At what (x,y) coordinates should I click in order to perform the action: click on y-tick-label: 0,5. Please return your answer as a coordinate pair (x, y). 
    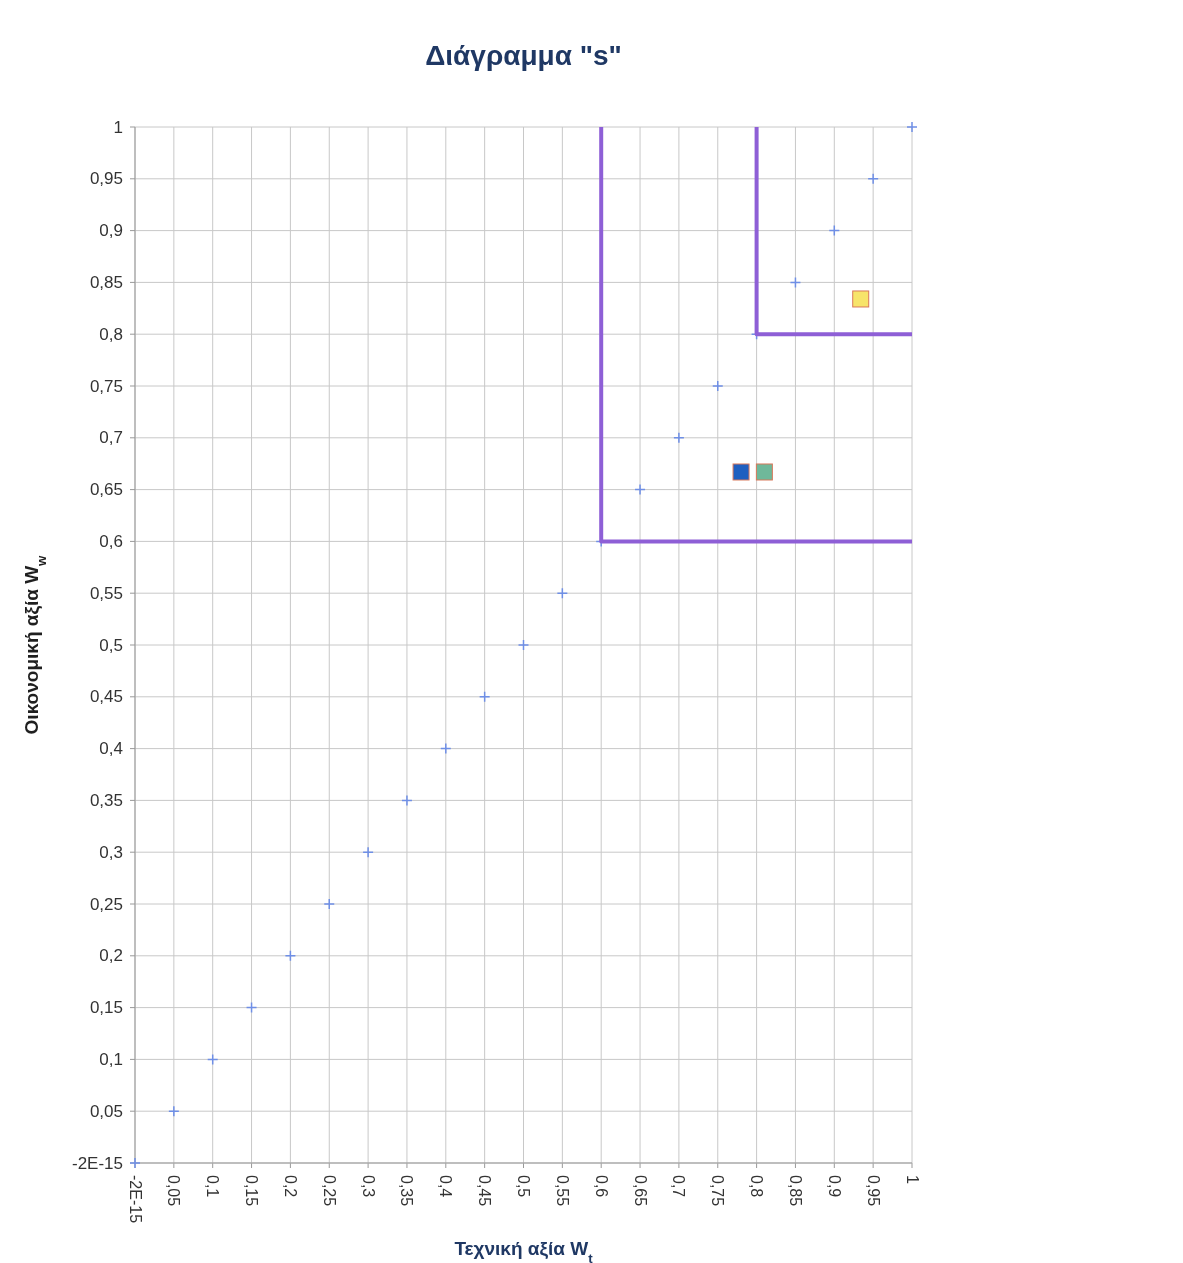
    Looking at the image, I should click on (111, 645).